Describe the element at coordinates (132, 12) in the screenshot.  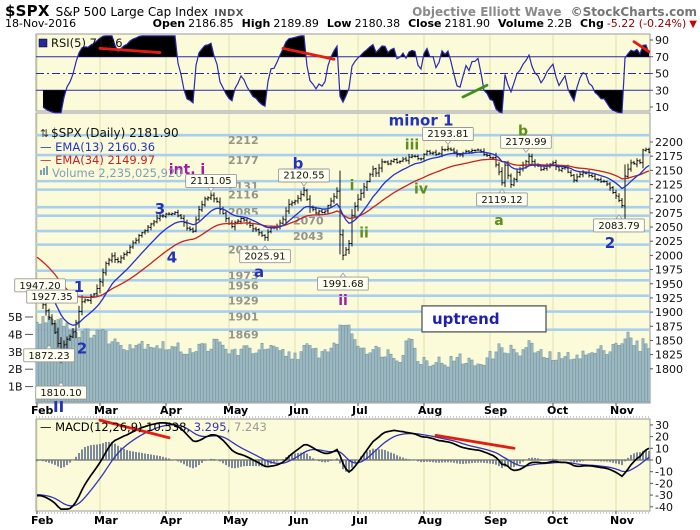
I see `index-name: S&P 500 Large Cap Index` at that location.